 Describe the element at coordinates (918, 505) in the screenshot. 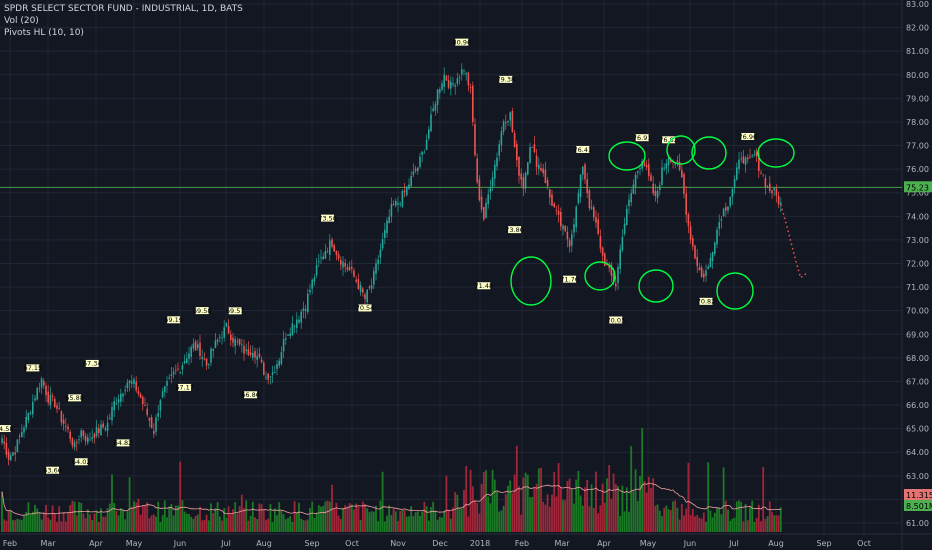

I see `volume-tag-bg` at that location.